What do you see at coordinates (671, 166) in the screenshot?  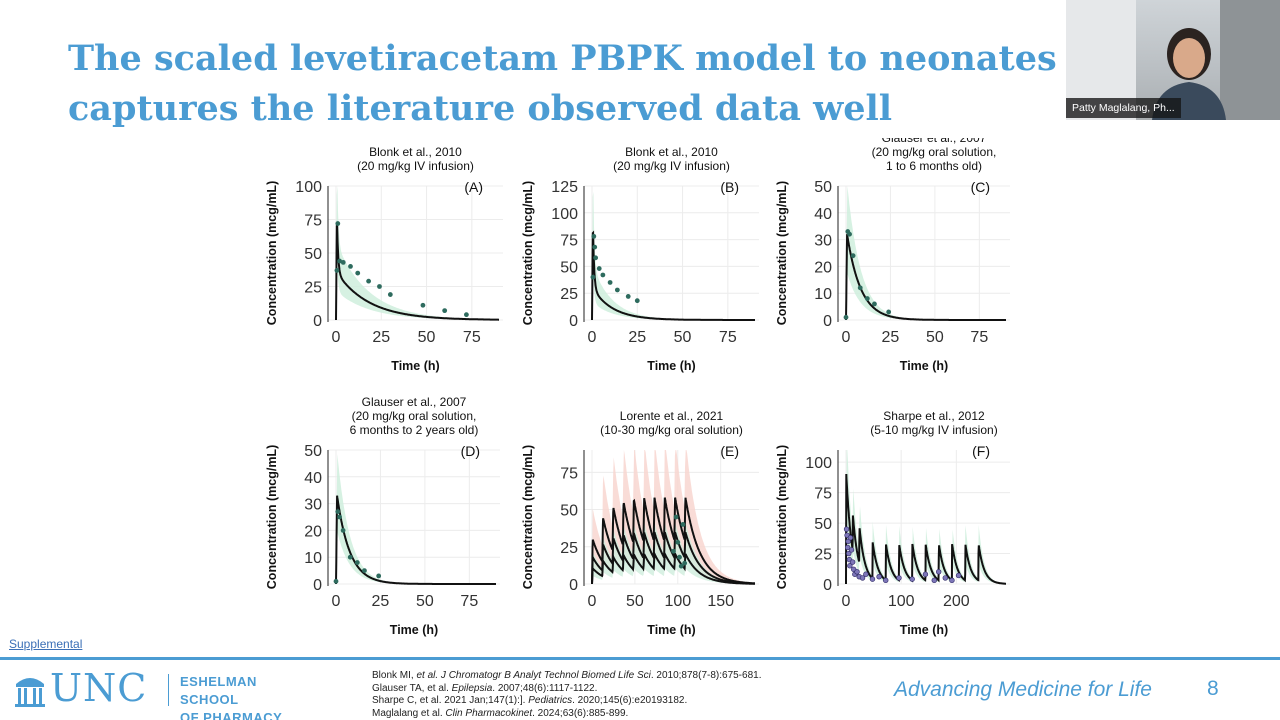 I see `panel-title-line: (20 mg/kg IV infusion)` at bounding box center [671, 166].